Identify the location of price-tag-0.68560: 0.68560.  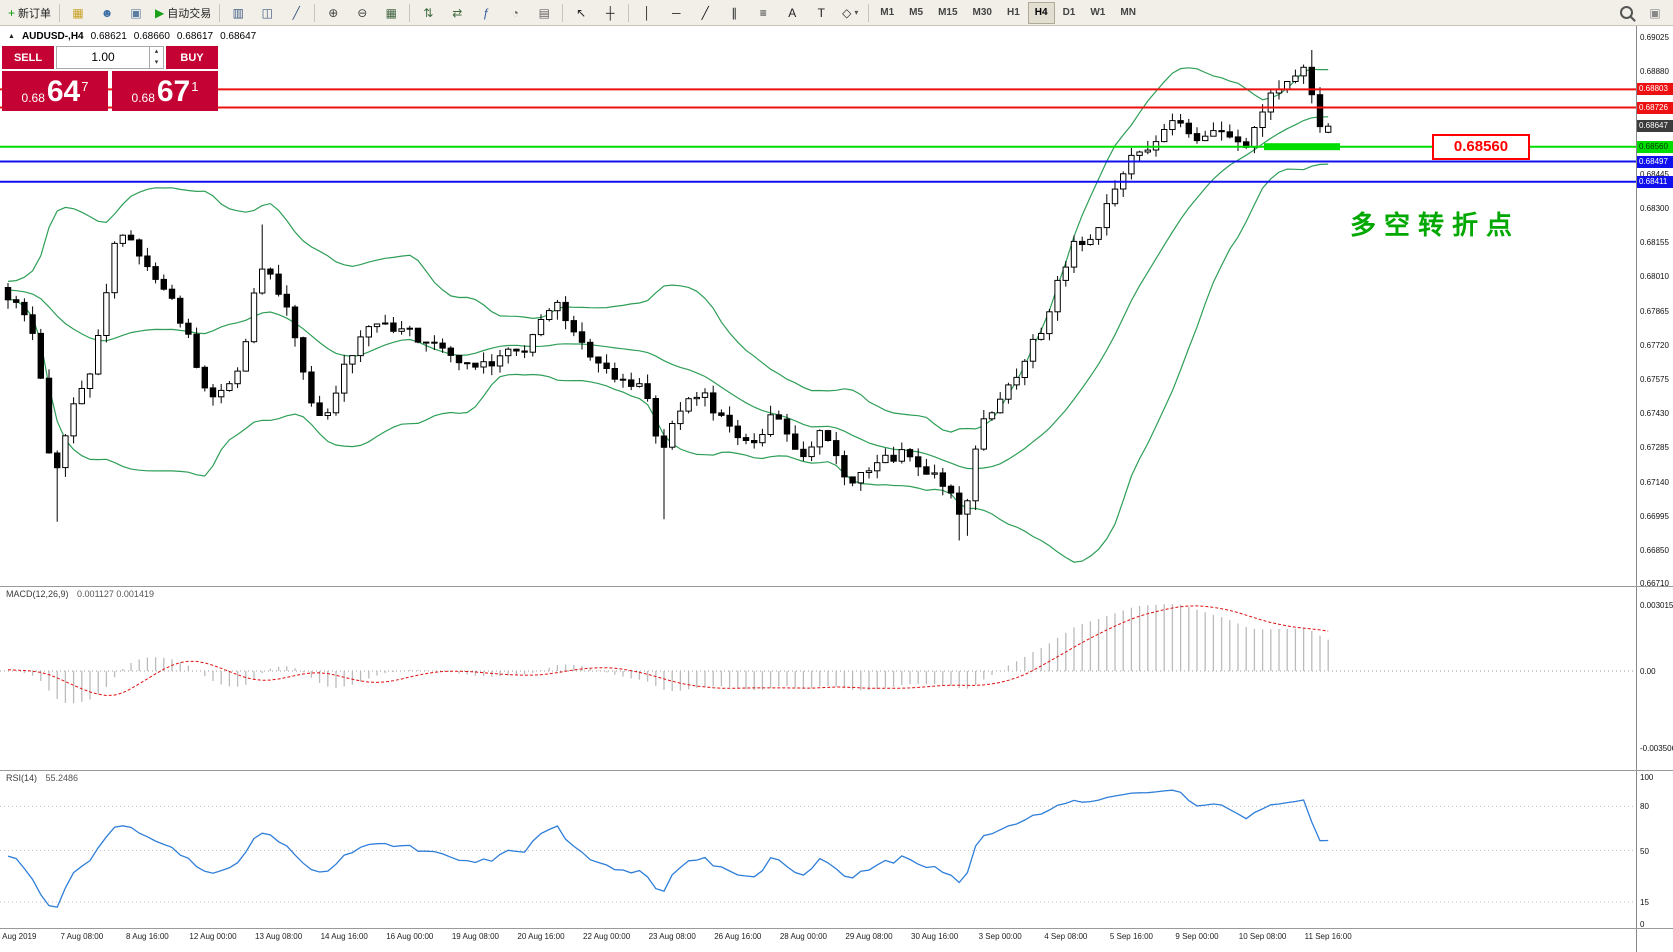
(1655, 146).